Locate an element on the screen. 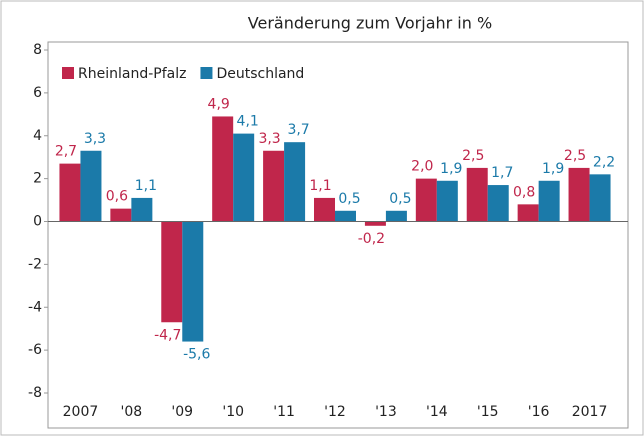 This screenshot has height=440, width=644. y-tick-label: -4 is located at coordinates (35, 307).